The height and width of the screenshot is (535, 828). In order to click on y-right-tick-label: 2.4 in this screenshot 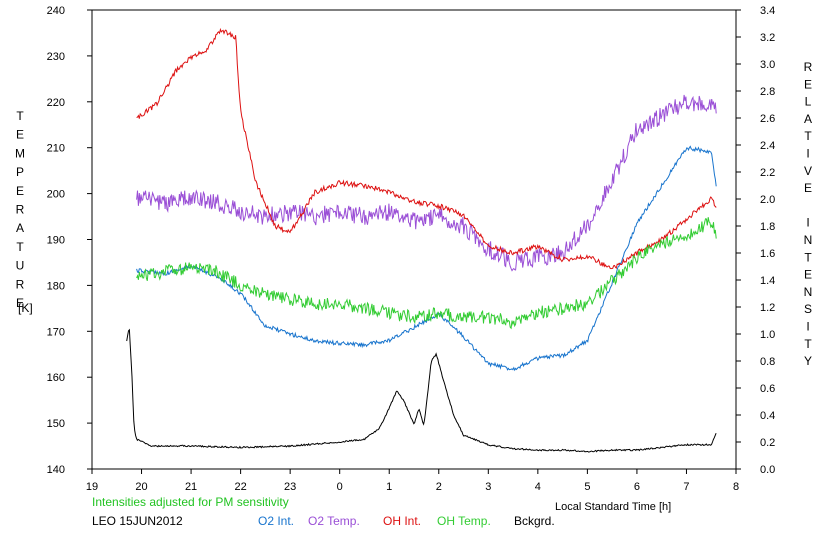, I will do `click(767, 146)`.